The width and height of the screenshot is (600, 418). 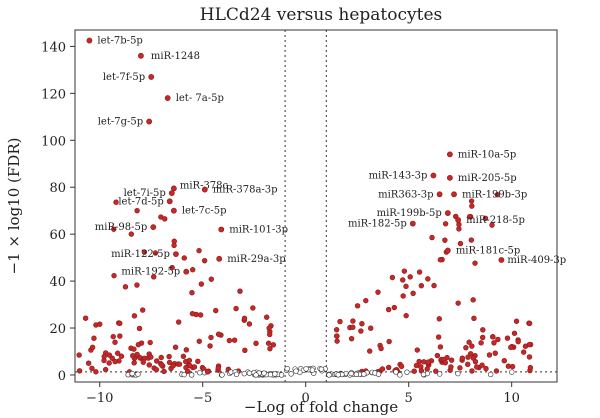 I want to click on y-axis-label: −1 × log10 (FDR), so click(x=14, y=206).